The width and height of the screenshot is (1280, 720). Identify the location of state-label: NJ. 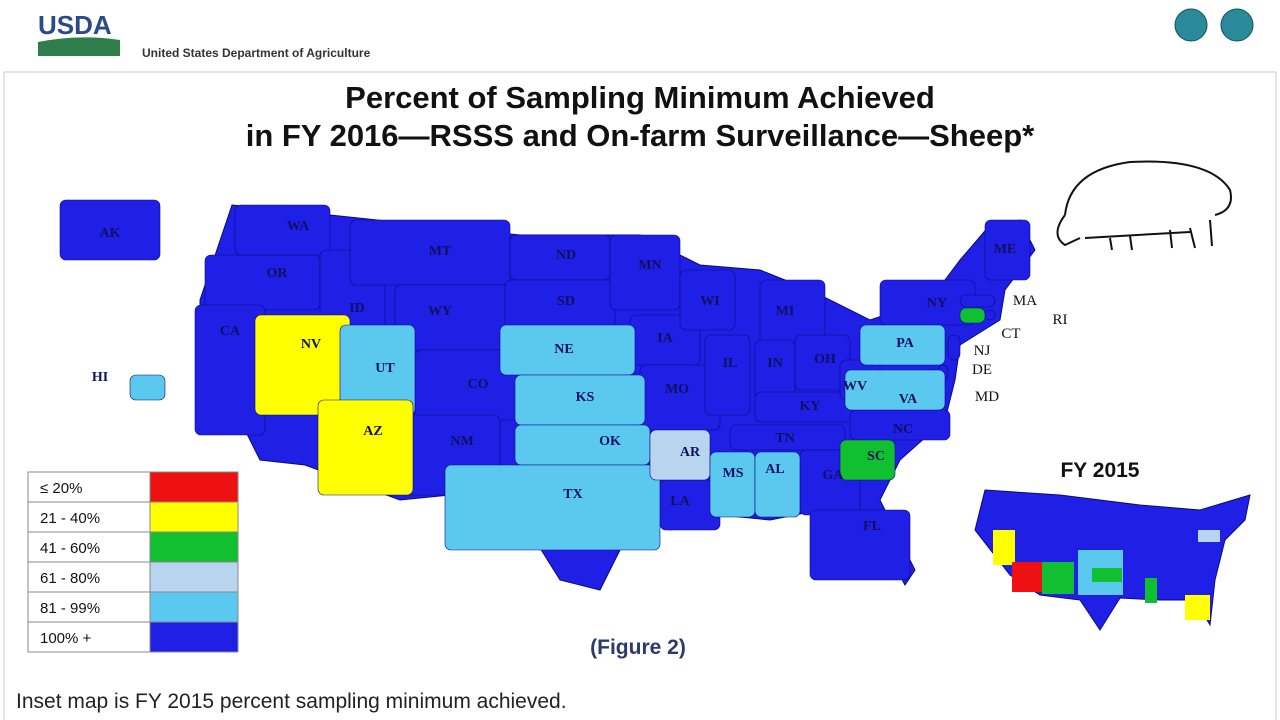
(982, 351).